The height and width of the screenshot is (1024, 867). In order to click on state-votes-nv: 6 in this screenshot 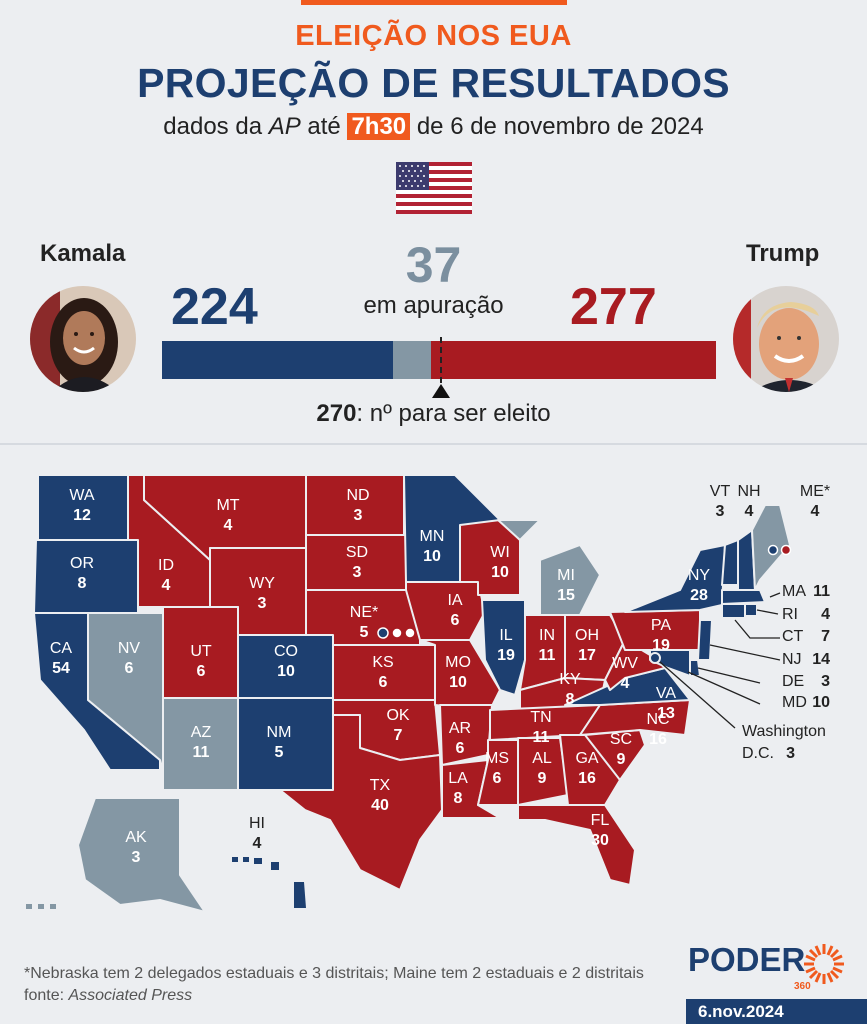, I will do `click(129, 668)`.